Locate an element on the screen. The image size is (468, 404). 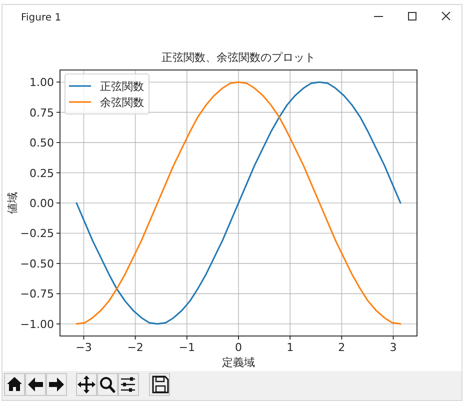
legend-label: 余弦関数 is located at coordinates (122, 102).